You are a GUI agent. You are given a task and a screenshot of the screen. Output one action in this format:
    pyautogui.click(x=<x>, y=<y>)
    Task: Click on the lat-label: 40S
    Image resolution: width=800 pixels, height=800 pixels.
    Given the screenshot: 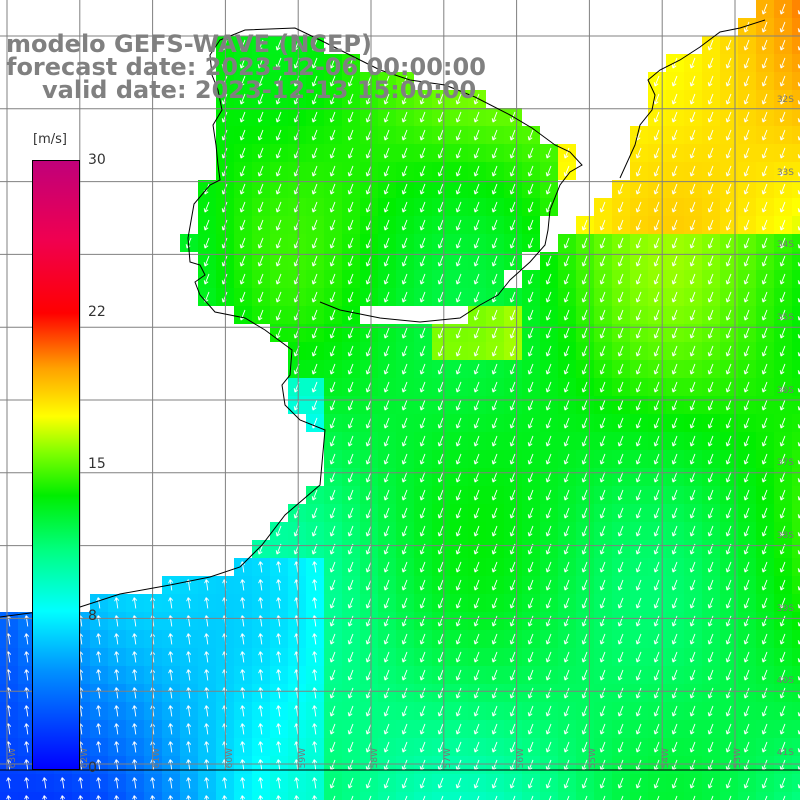 What is the action you would take?
    pyautogui.click(x=785, y=681)
    